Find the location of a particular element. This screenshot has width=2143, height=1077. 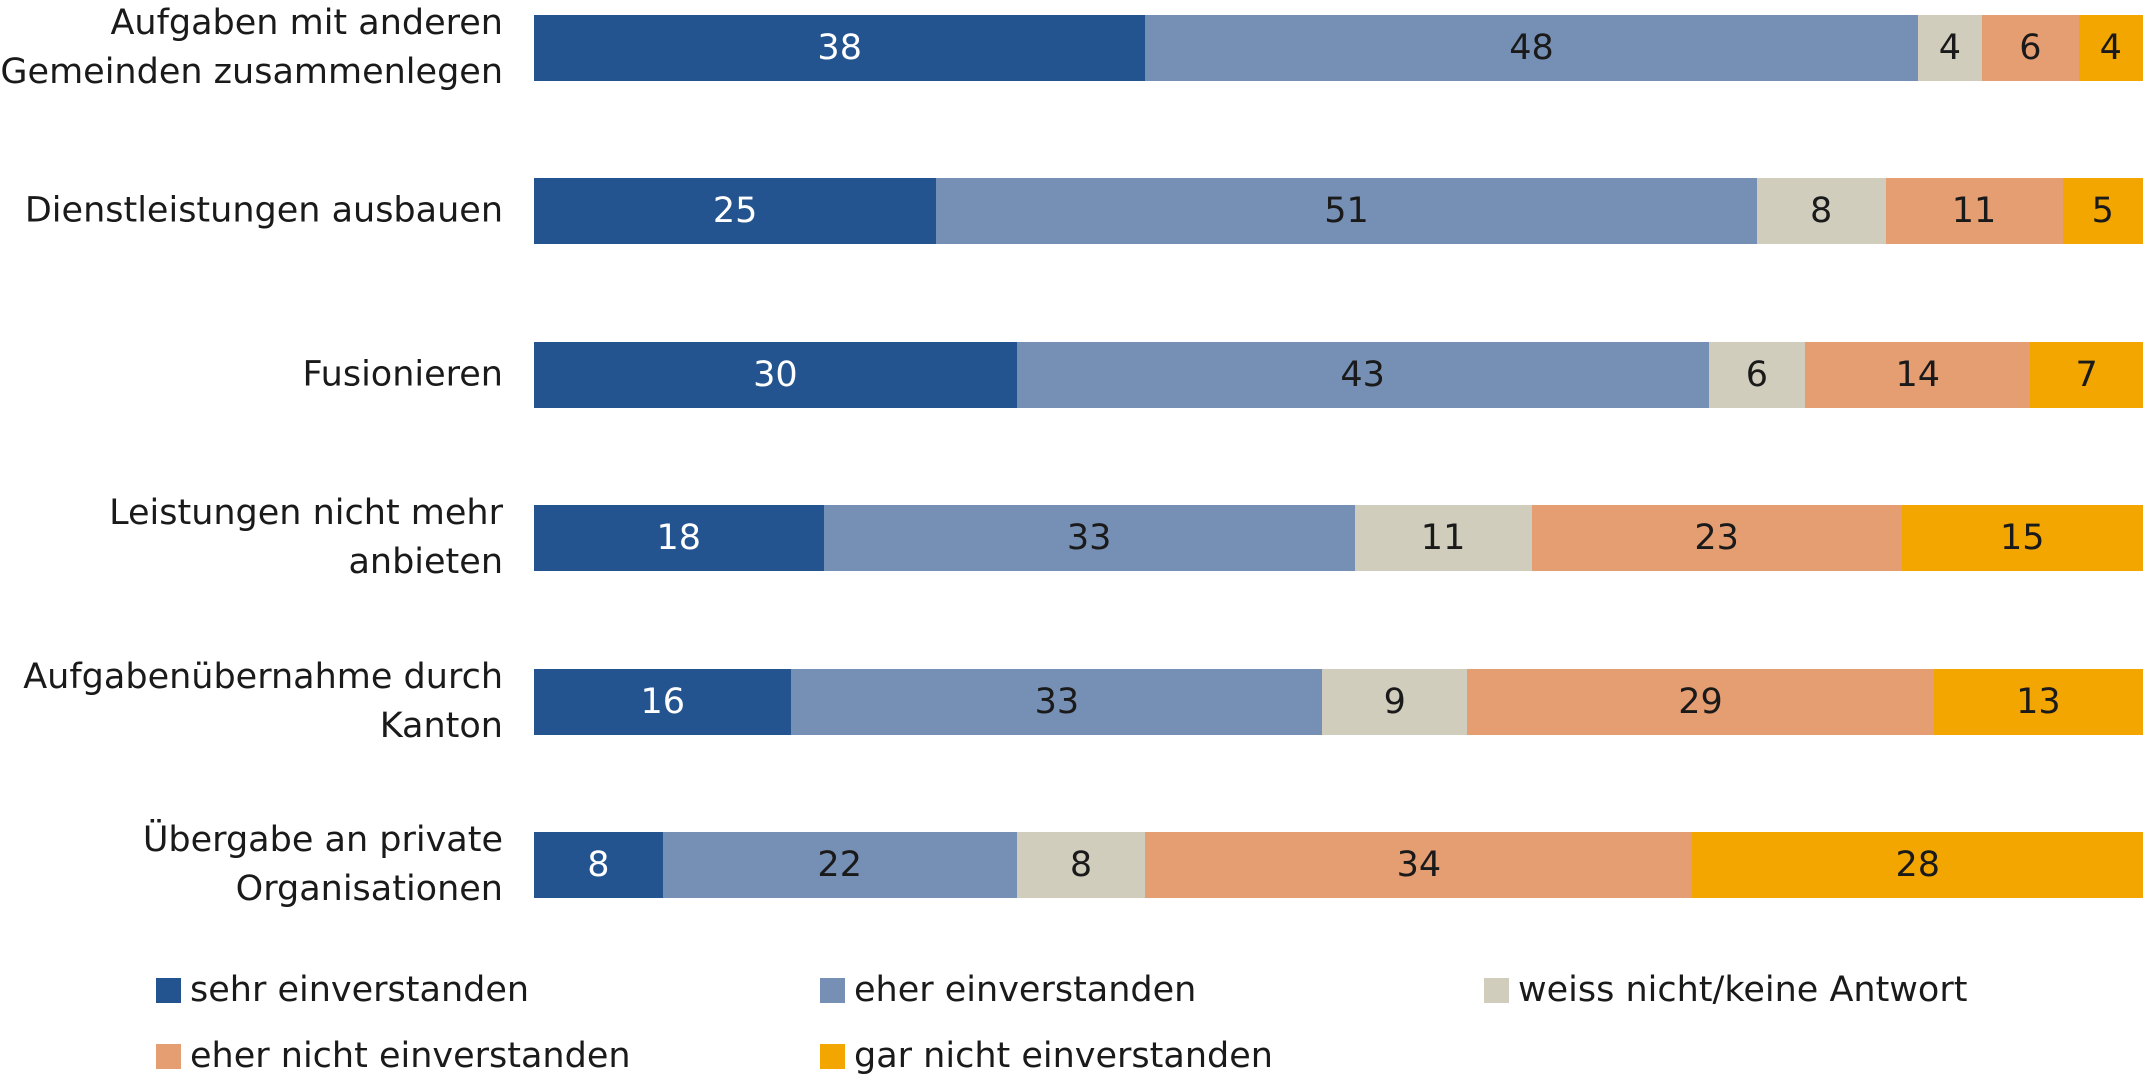

value-label: 34 is located at coordinates (1419, 865).